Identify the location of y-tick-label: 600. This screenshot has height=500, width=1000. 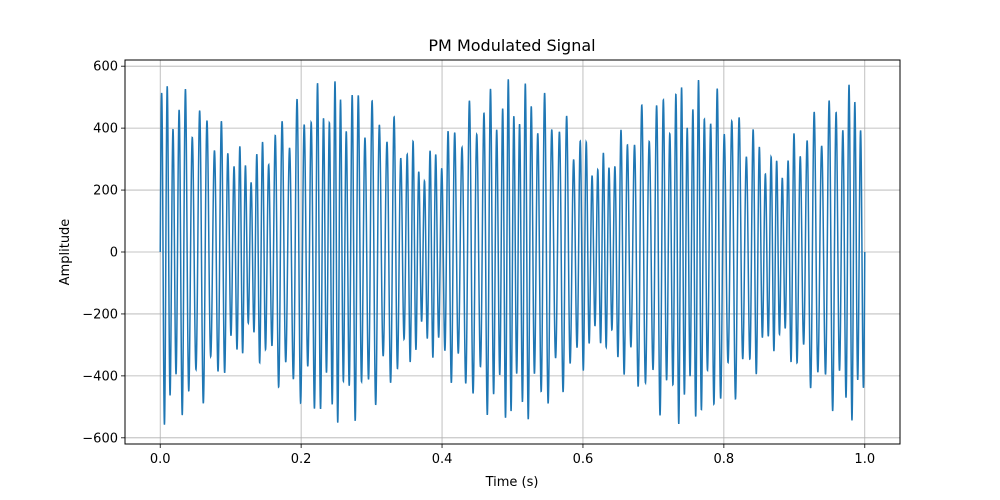
(105, 67).